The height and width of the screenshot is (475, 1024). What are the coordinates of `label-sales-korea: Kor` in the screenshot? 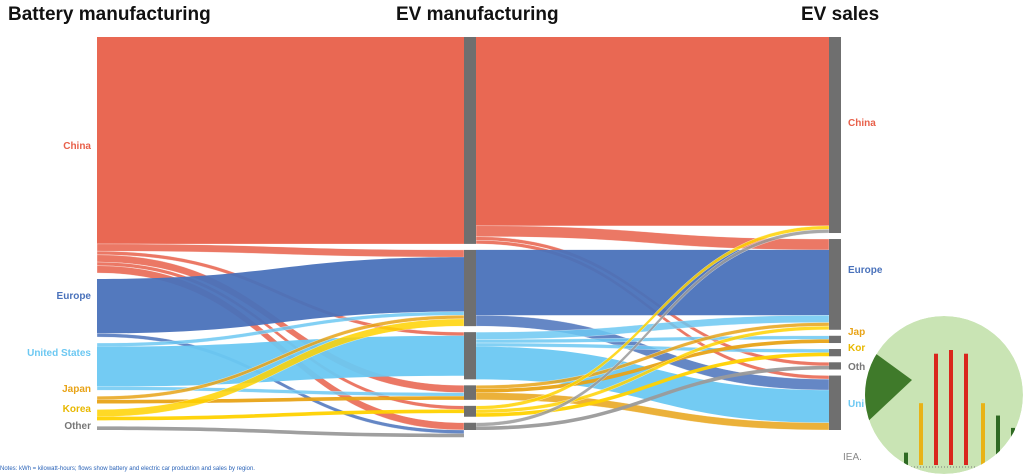 It's located at (857, 348).